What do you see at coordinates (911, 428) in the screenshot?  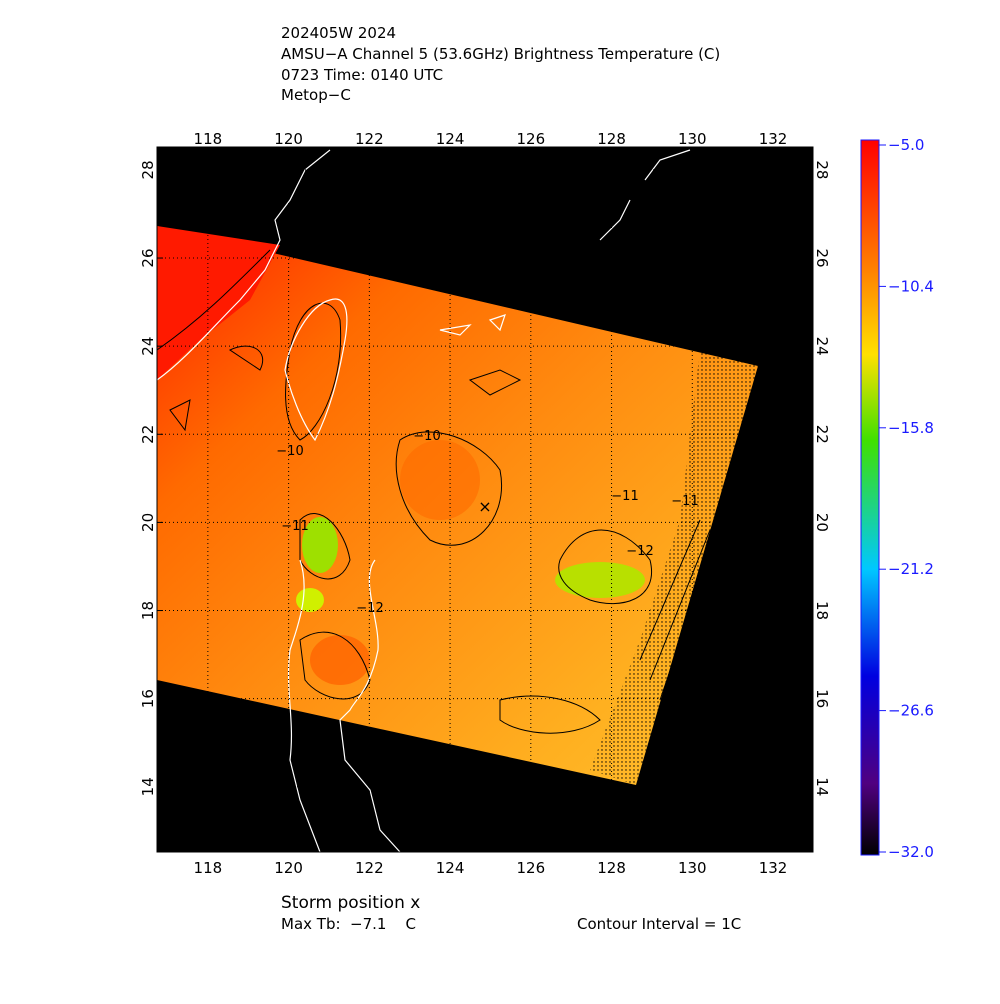 I see `colorbar-label: −15.8` at bounding box center [911, 428].